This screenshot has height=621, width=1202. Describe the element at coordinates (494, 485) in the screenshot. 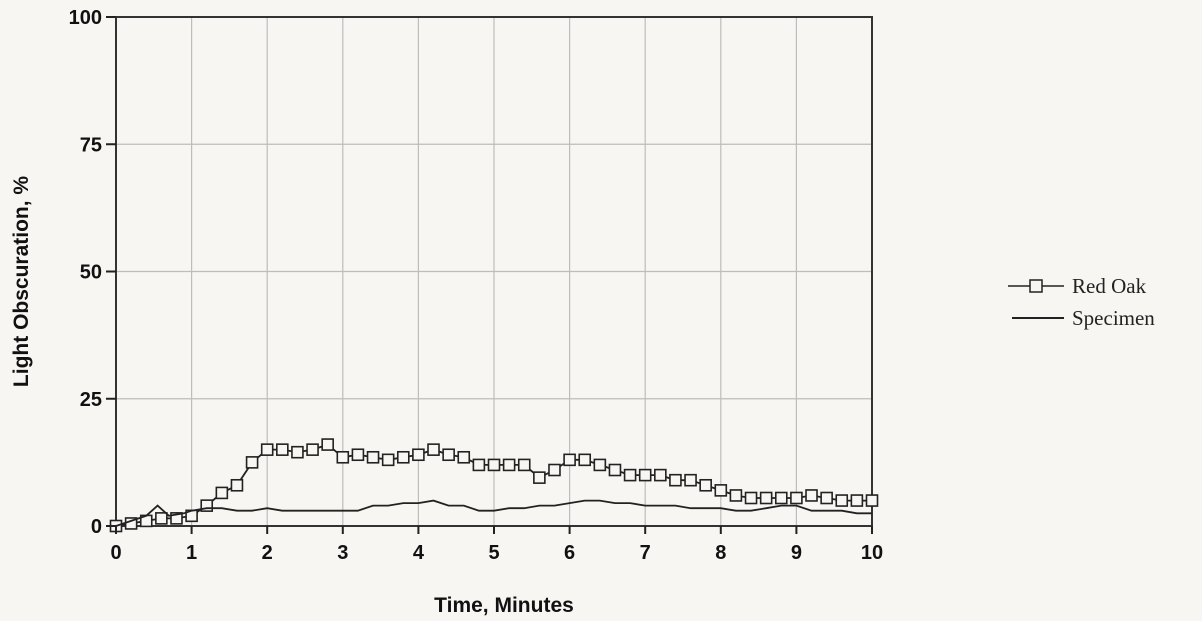

I see `series-layer` at that location.